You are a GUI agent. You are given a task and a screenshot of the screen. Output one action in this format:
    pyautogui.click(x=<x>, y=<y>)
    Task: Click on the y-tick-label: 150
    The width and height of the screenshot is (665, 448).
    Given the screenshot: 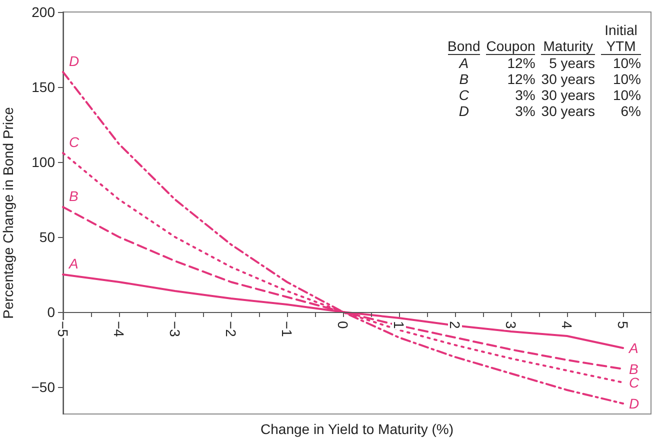 What is the action you would take?
    pyautogui.click(x=44, y=87)
    